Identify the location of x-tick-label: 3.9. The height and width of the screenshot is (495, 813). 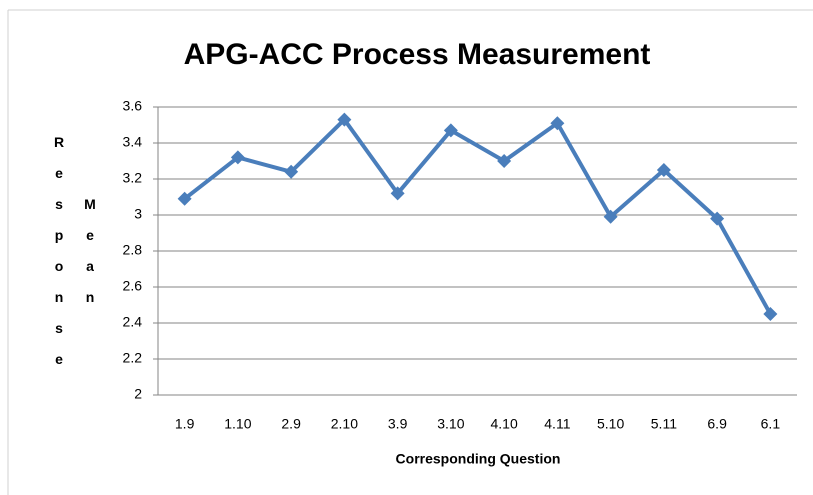
(398, 424).